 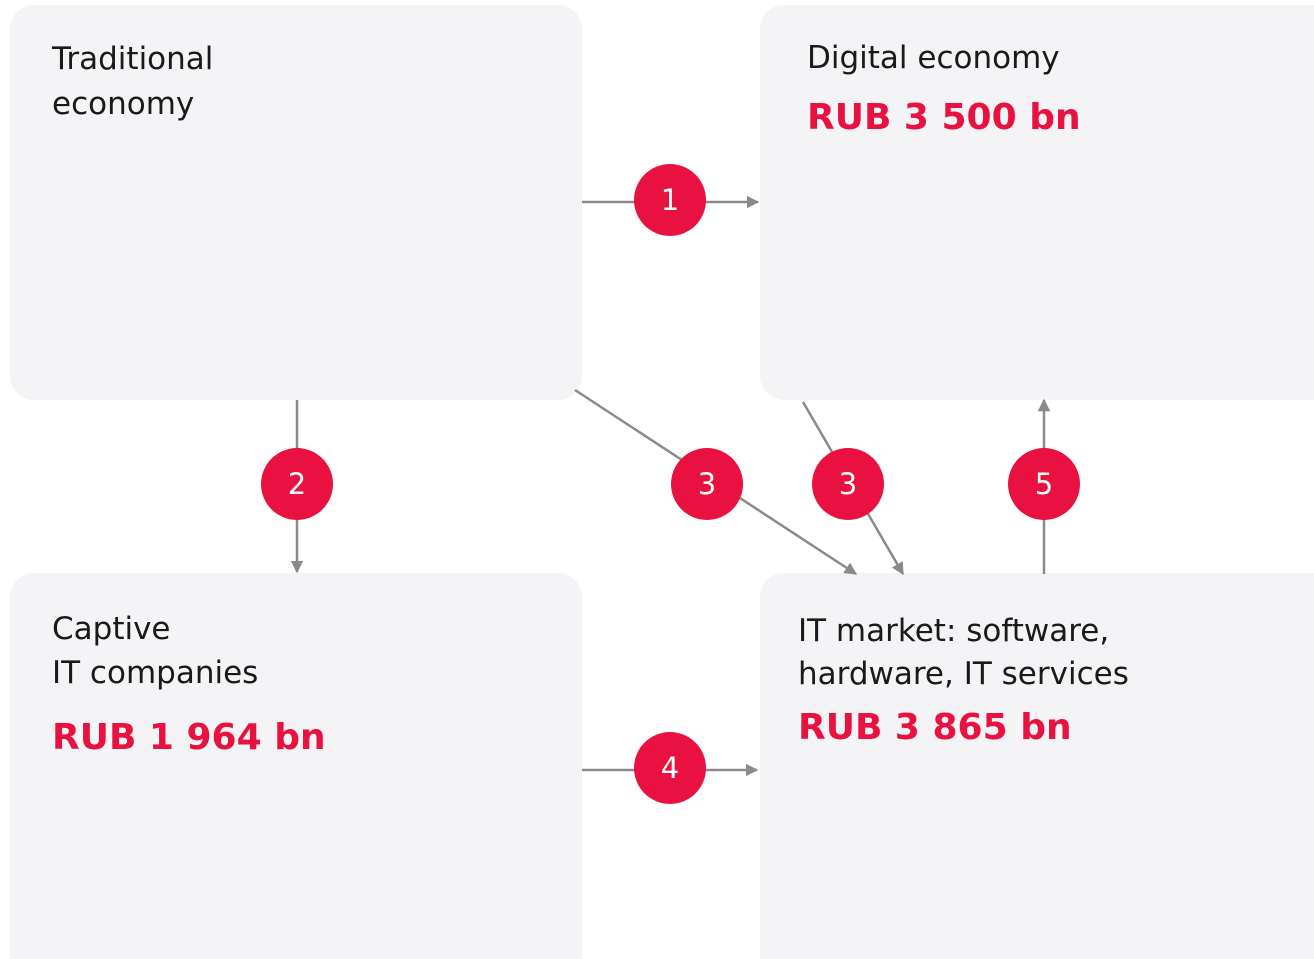 What do you see at coordinates (944, 117) in the screenshot?
I see `node-value: RUB 3 500 bn` at bounding box center [944, 117].